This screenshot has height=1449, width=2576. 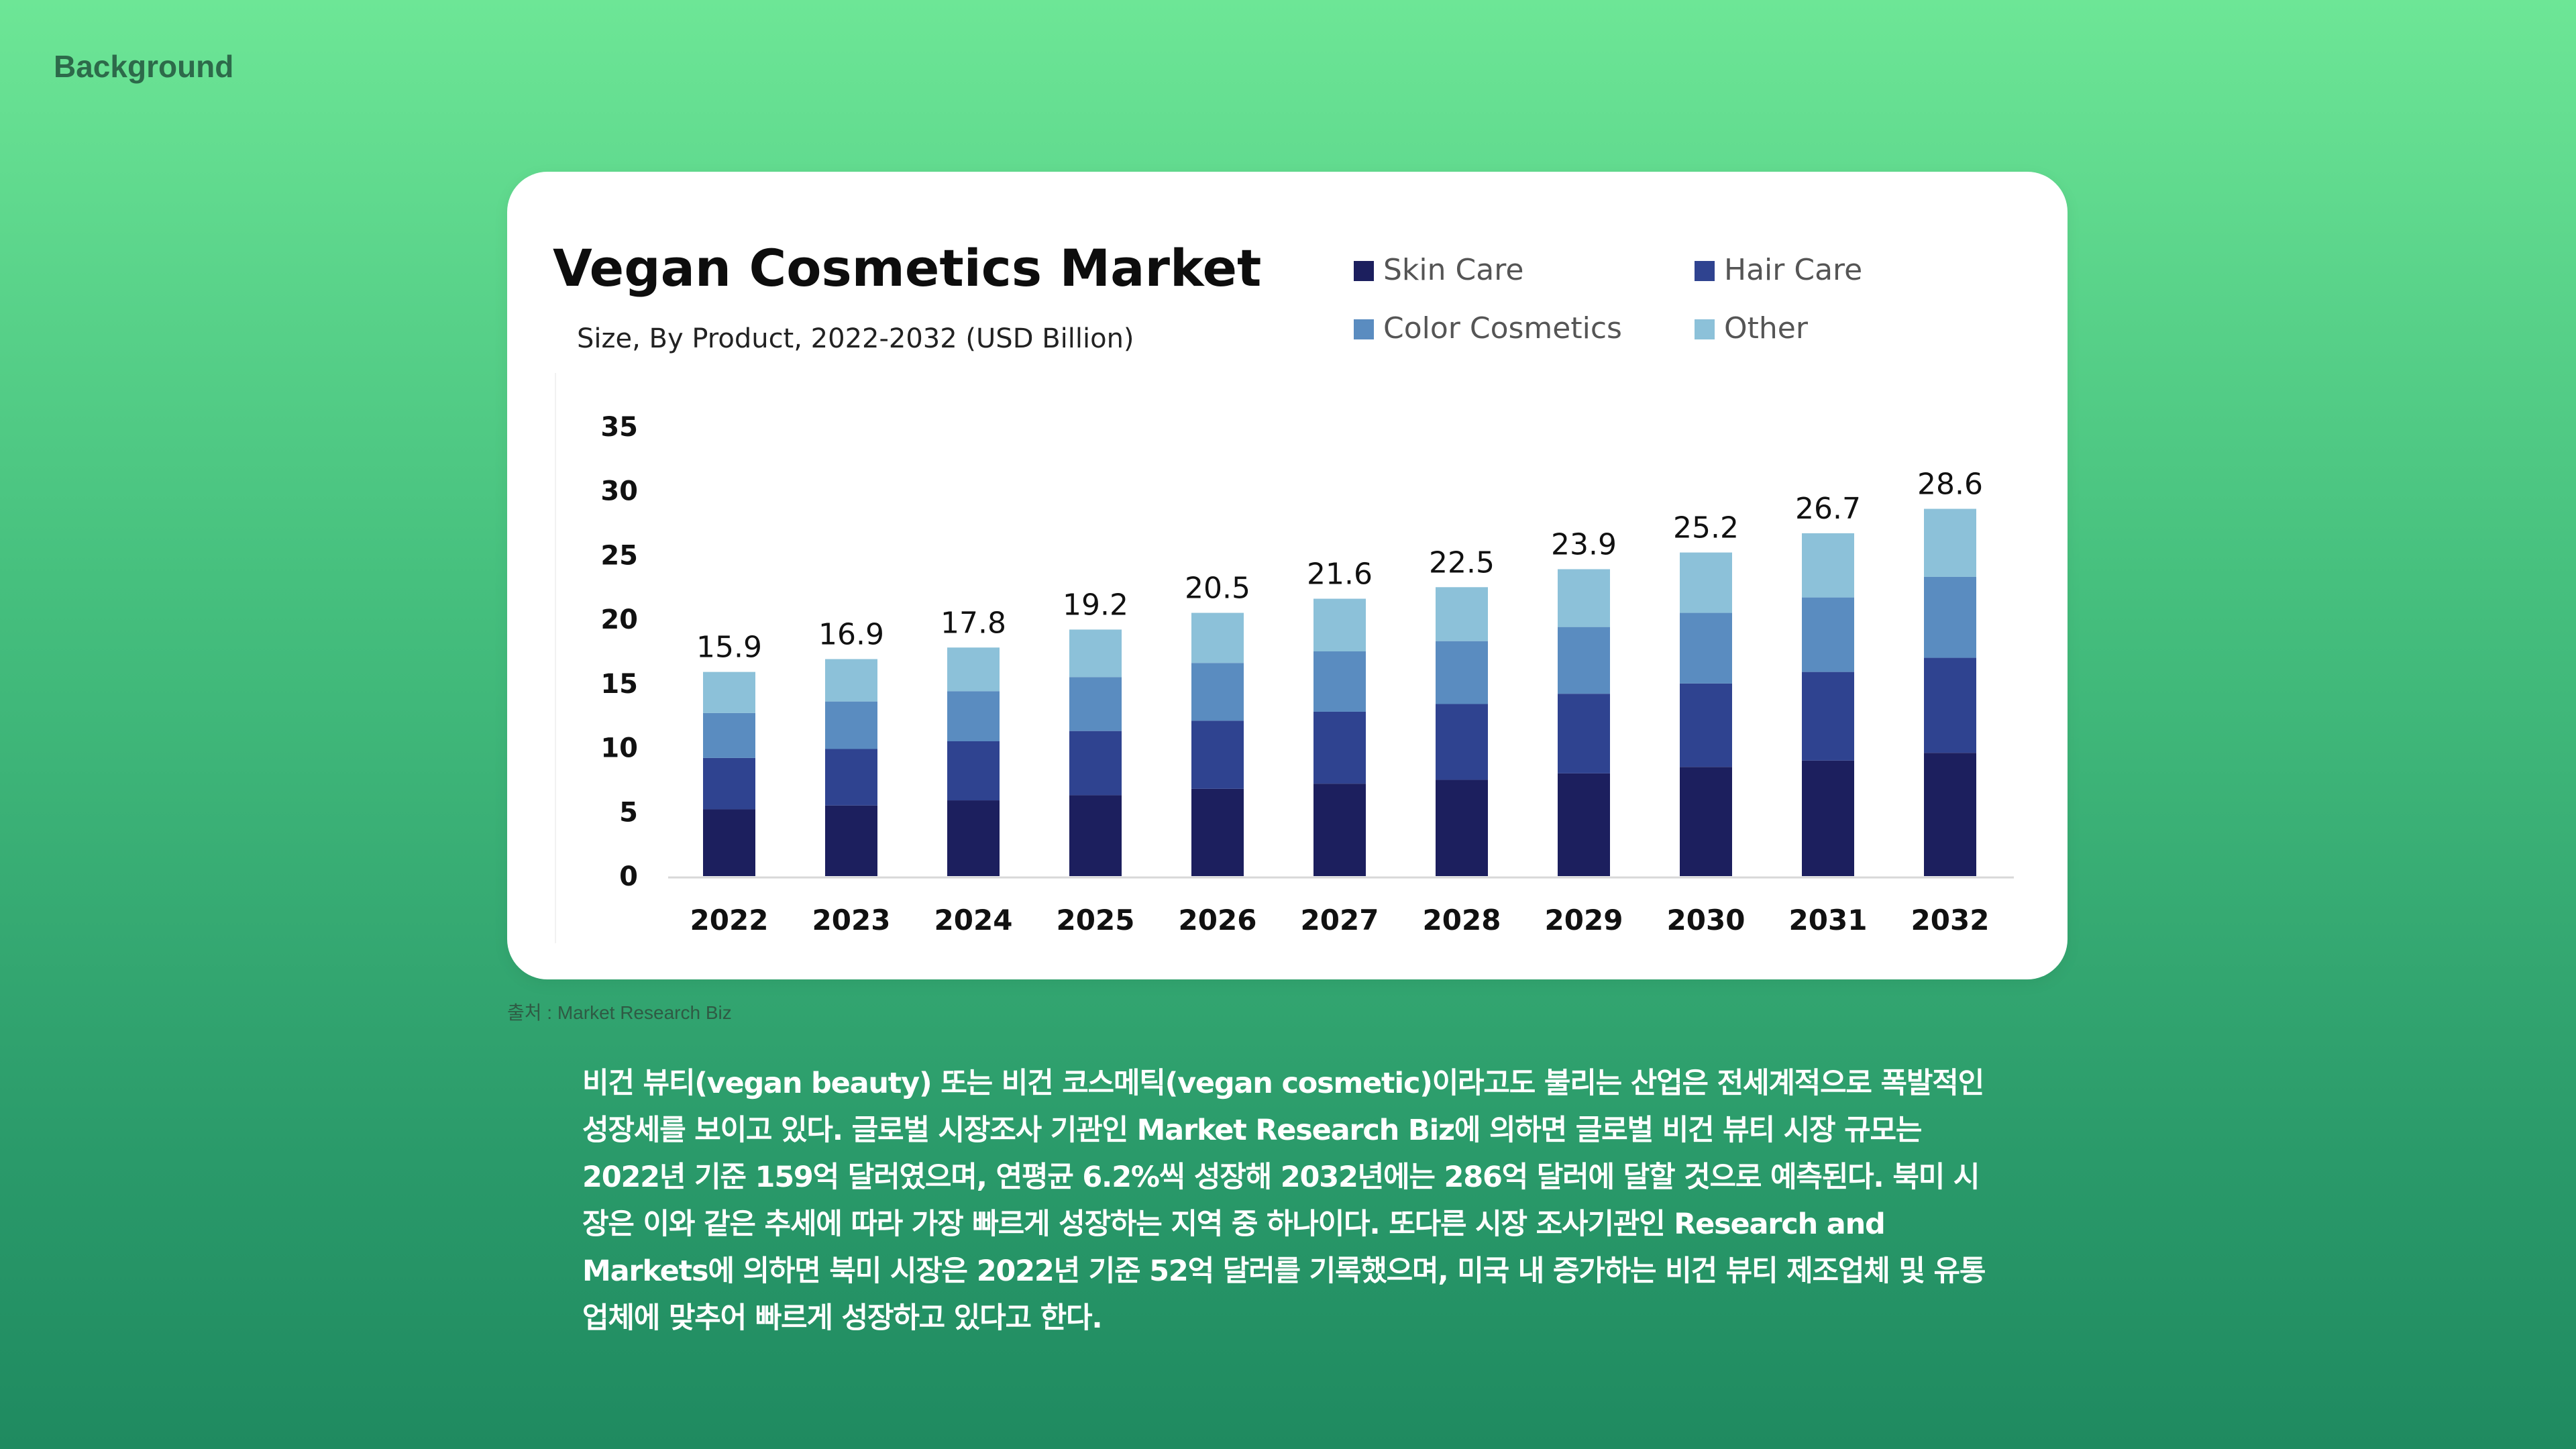 What do you see at coordinates (1217, 589) in the screenshot?
I see `bar-total-label: 20.5` at bounding box center [1217, 589].